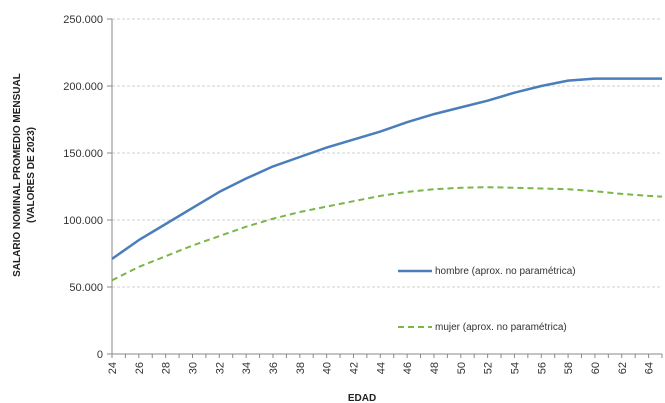 Image resolution: width=665 pixels, height=403 pixels. Describe the element at coordinates (489, 368) in the screenshot. I see `x-tick-label: 52` at that location.